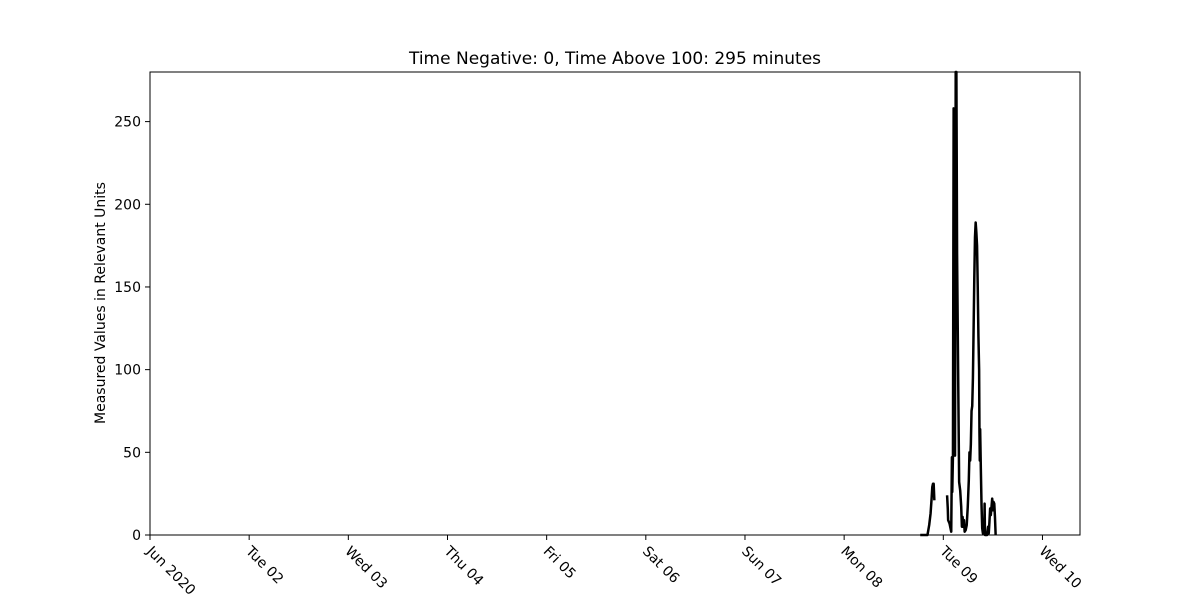  What do you see at coordinates (132, 329) in the screenshot?
I see `y-axis-ticks: 0 50 100 150 200 250` at bounding box center [132, 329].